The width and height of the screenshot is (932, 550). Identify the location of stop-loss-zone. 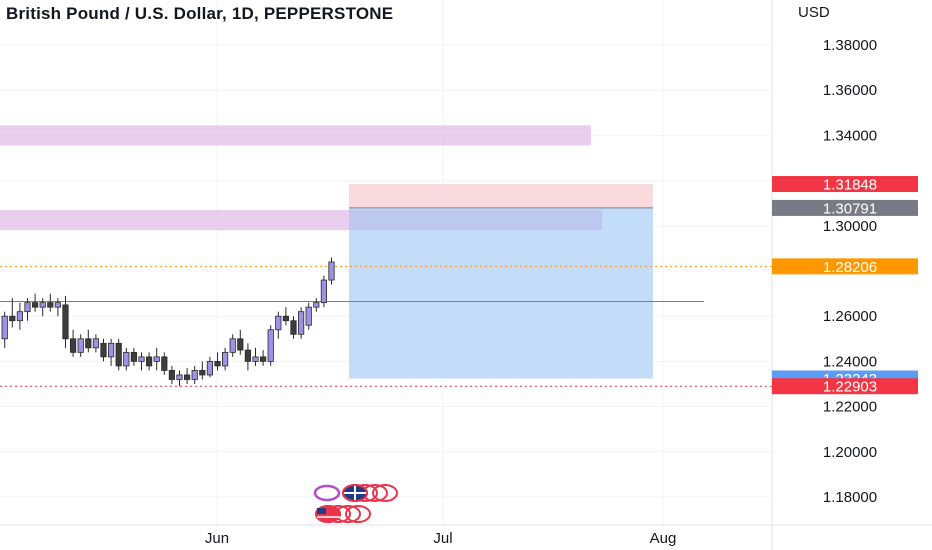
(501, 196).